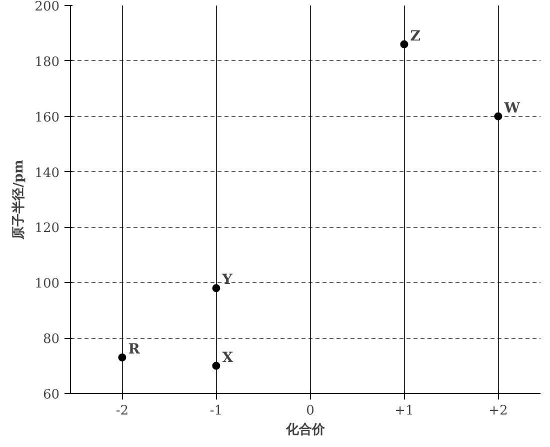 This screenshot has width=550, height=447. I want to click on y-tick-label: 60, so click(51, 395).